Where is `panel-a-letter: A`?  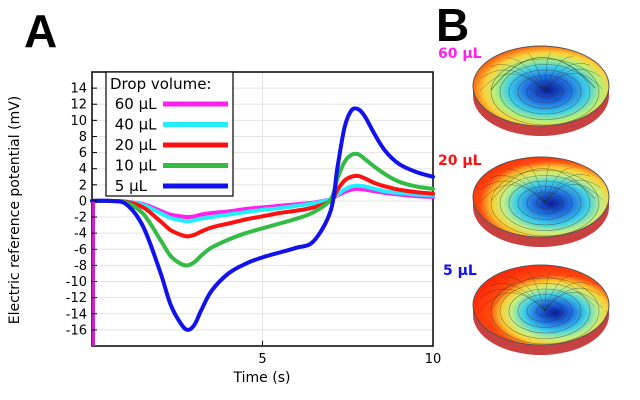 panel-a-letter: A is located at coordinates (41, 31).